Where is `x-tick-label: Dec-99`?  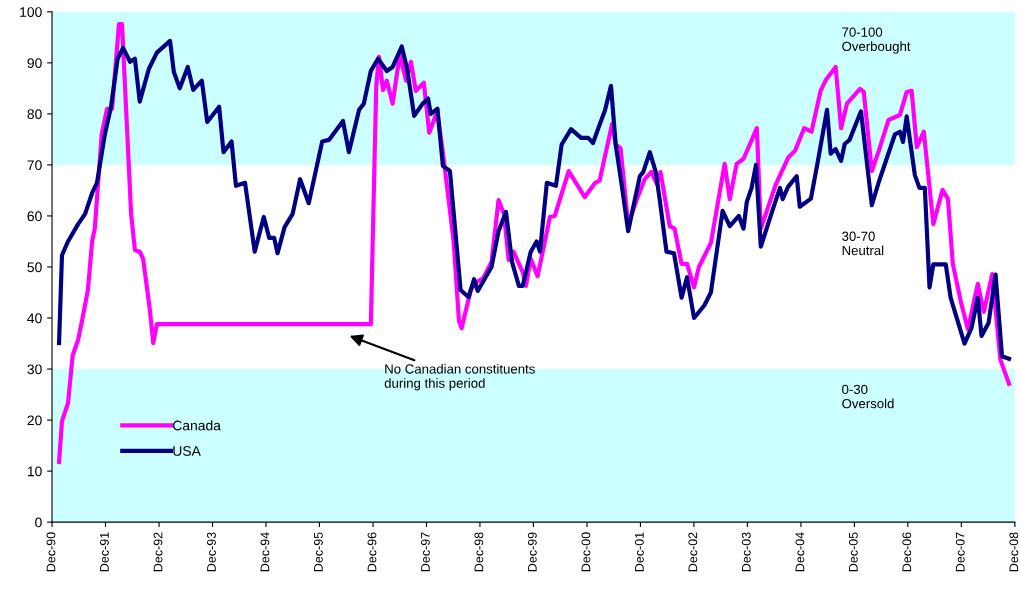 x-tick-label: Dec-99 is located at coordinates (532, 552).